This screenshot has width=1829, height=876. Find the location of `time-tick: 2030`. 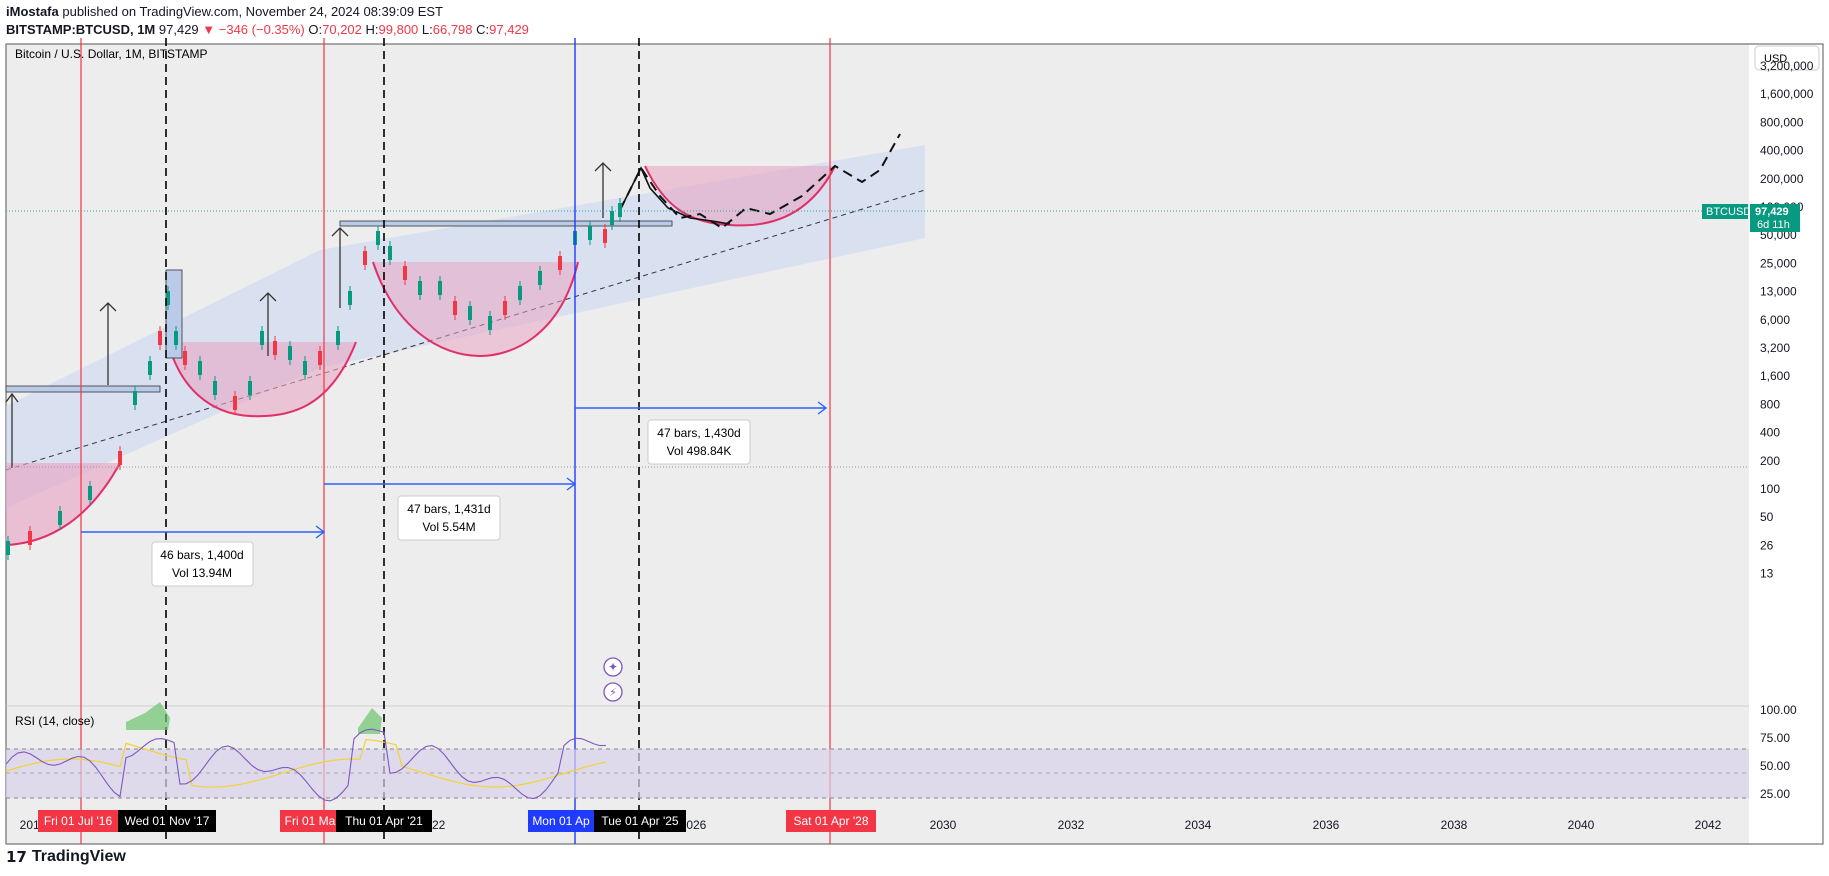

time-tick: 2030 is located at coordinates (943, 825).